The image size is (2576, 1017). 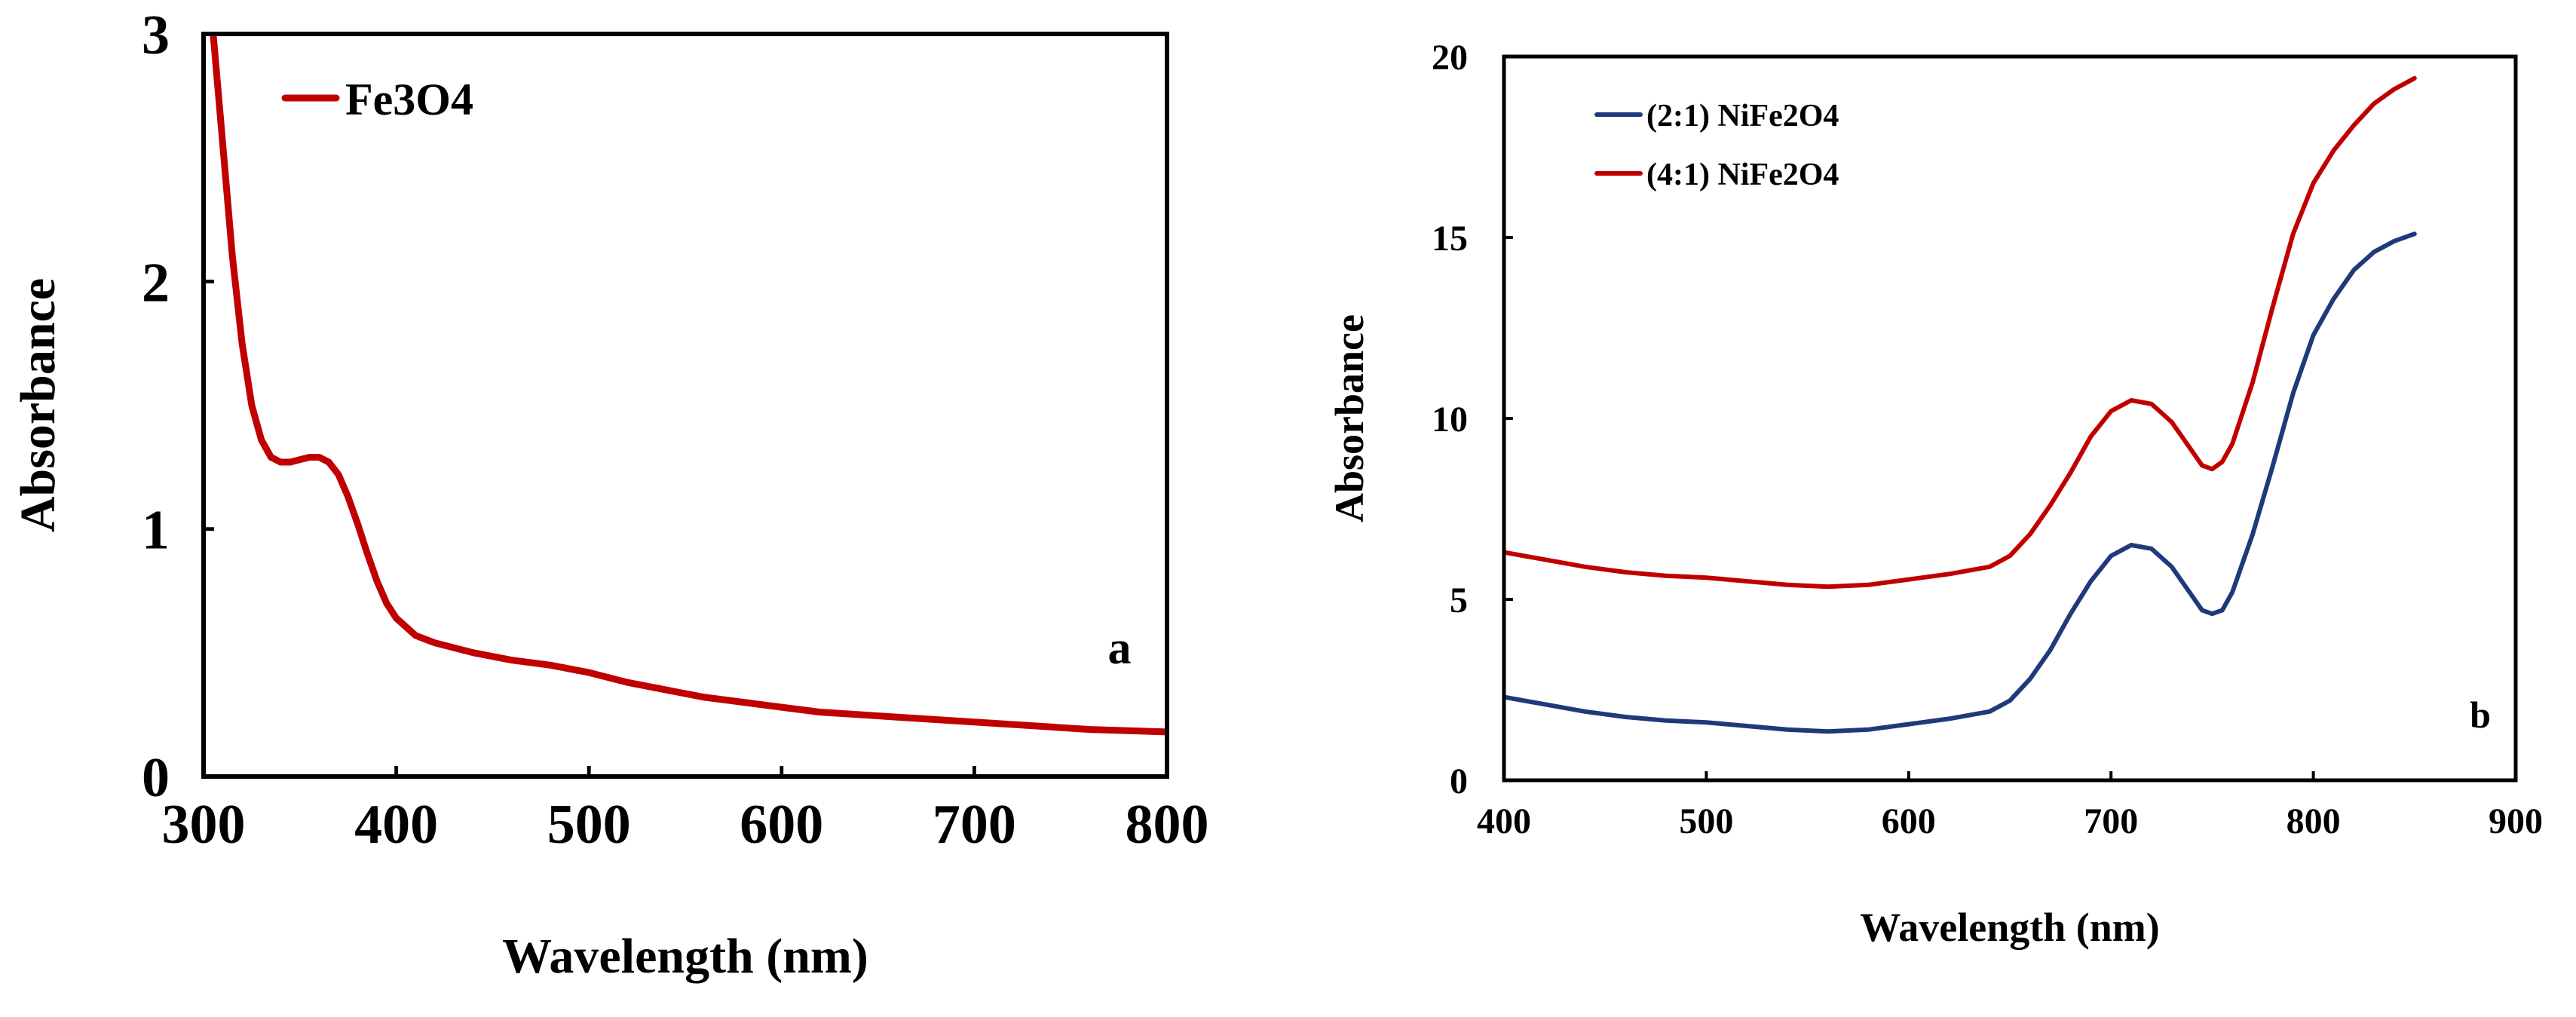 I want to click on panel-a-legend-label-fe3o4: Fe3O4, so click(x=409, y=100).